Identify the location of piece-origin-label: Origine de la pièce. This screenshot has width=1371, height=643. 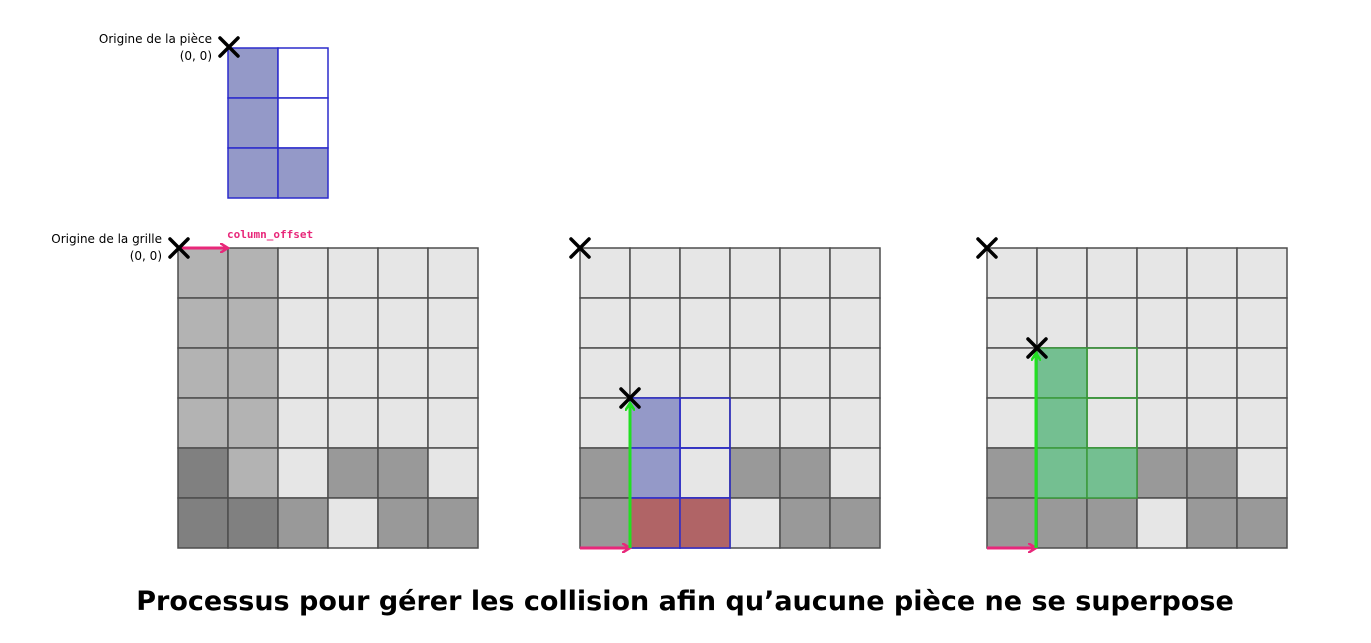
(155, 39).